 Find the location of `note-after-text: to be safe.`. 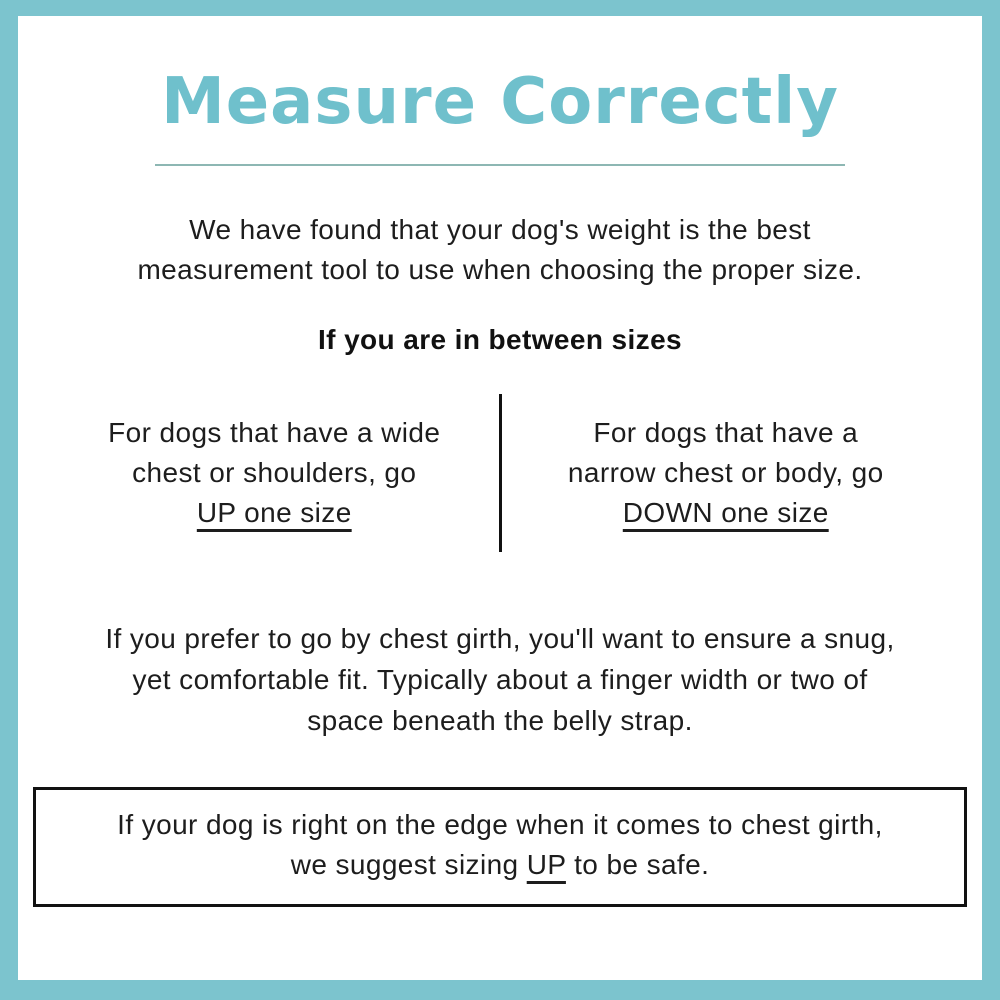

note-after-text: to be safe. is located at coordinates (642, 864).